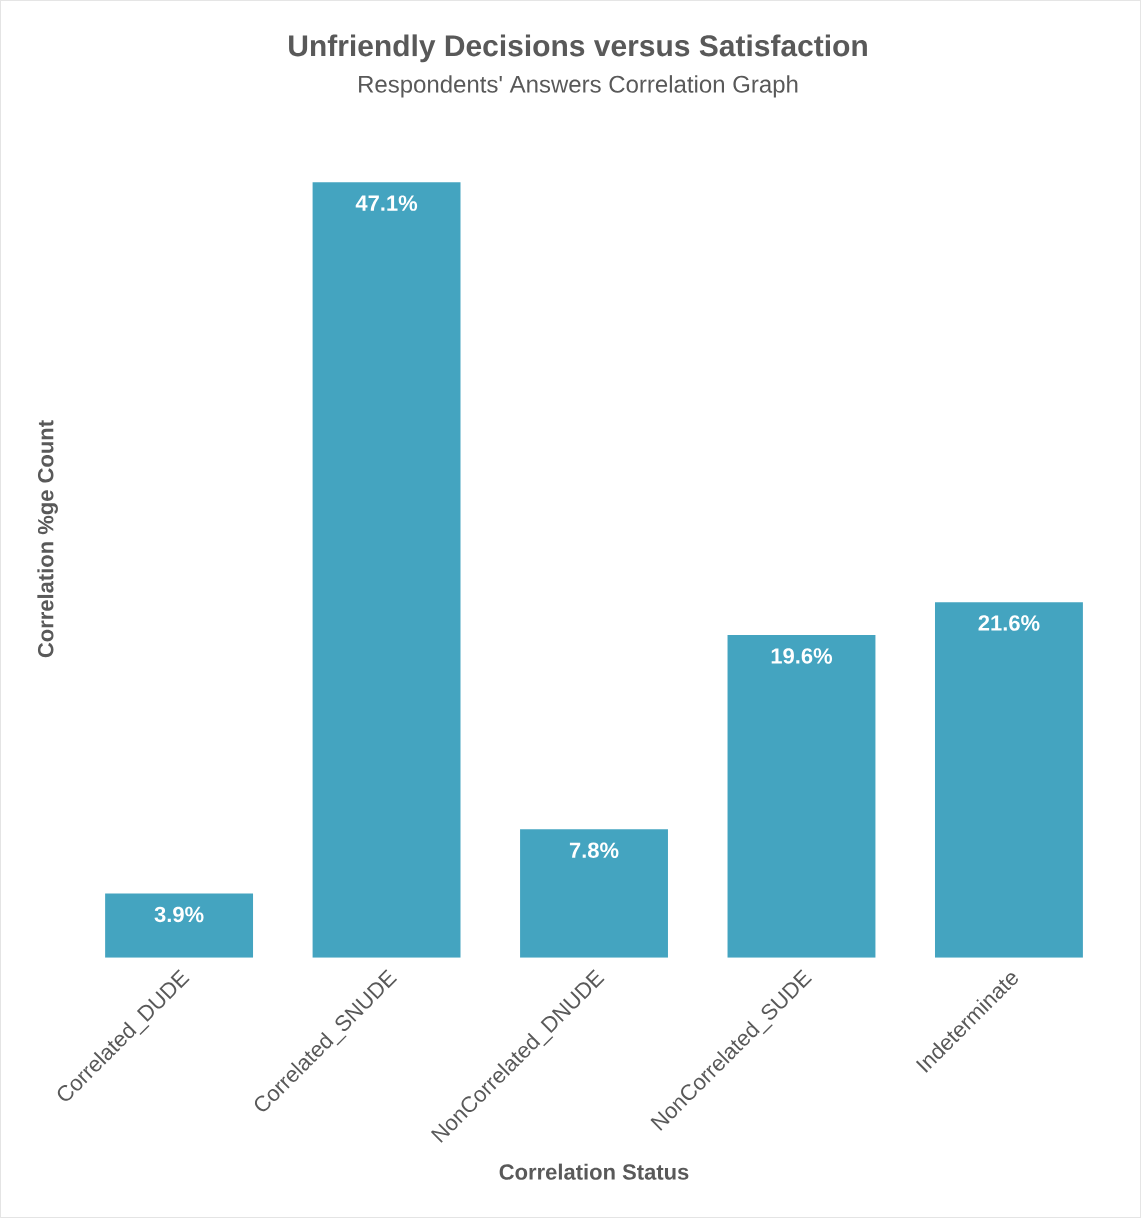  Describe the element at coordinates (578, 48) in the screenshot. I see `chart-title: Unfriendly Decisions versus Satisfaction` at that location.